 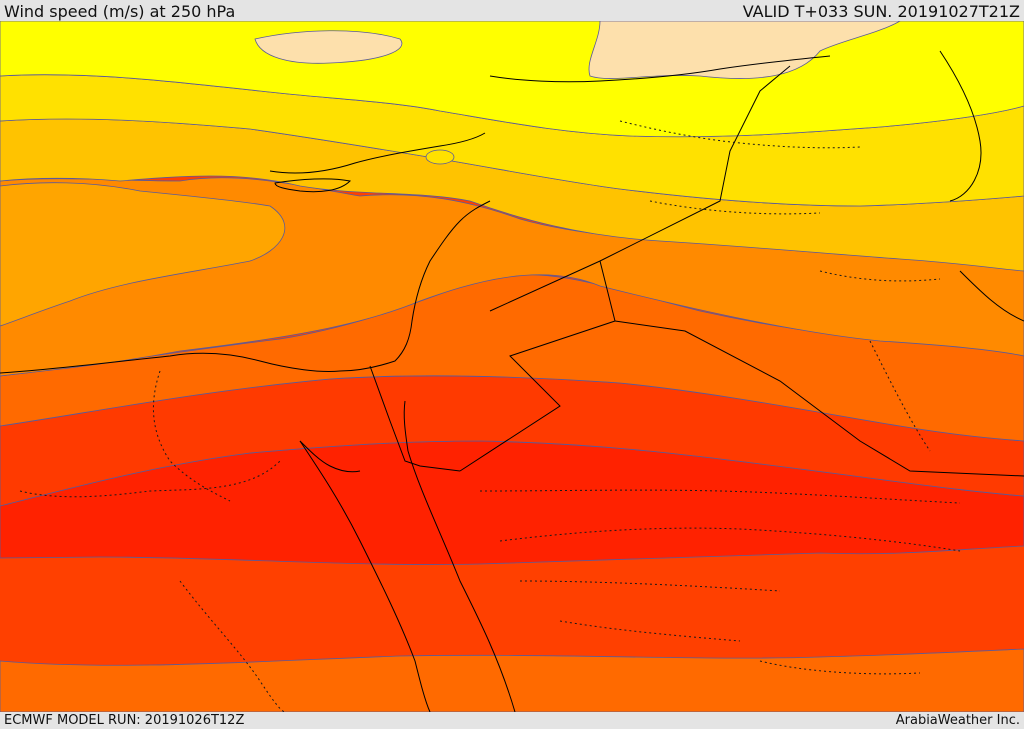 What do you see at coordinates (512, 680) in the screenshot?
I see `band-south-orange` at bounding box center [512, 680].